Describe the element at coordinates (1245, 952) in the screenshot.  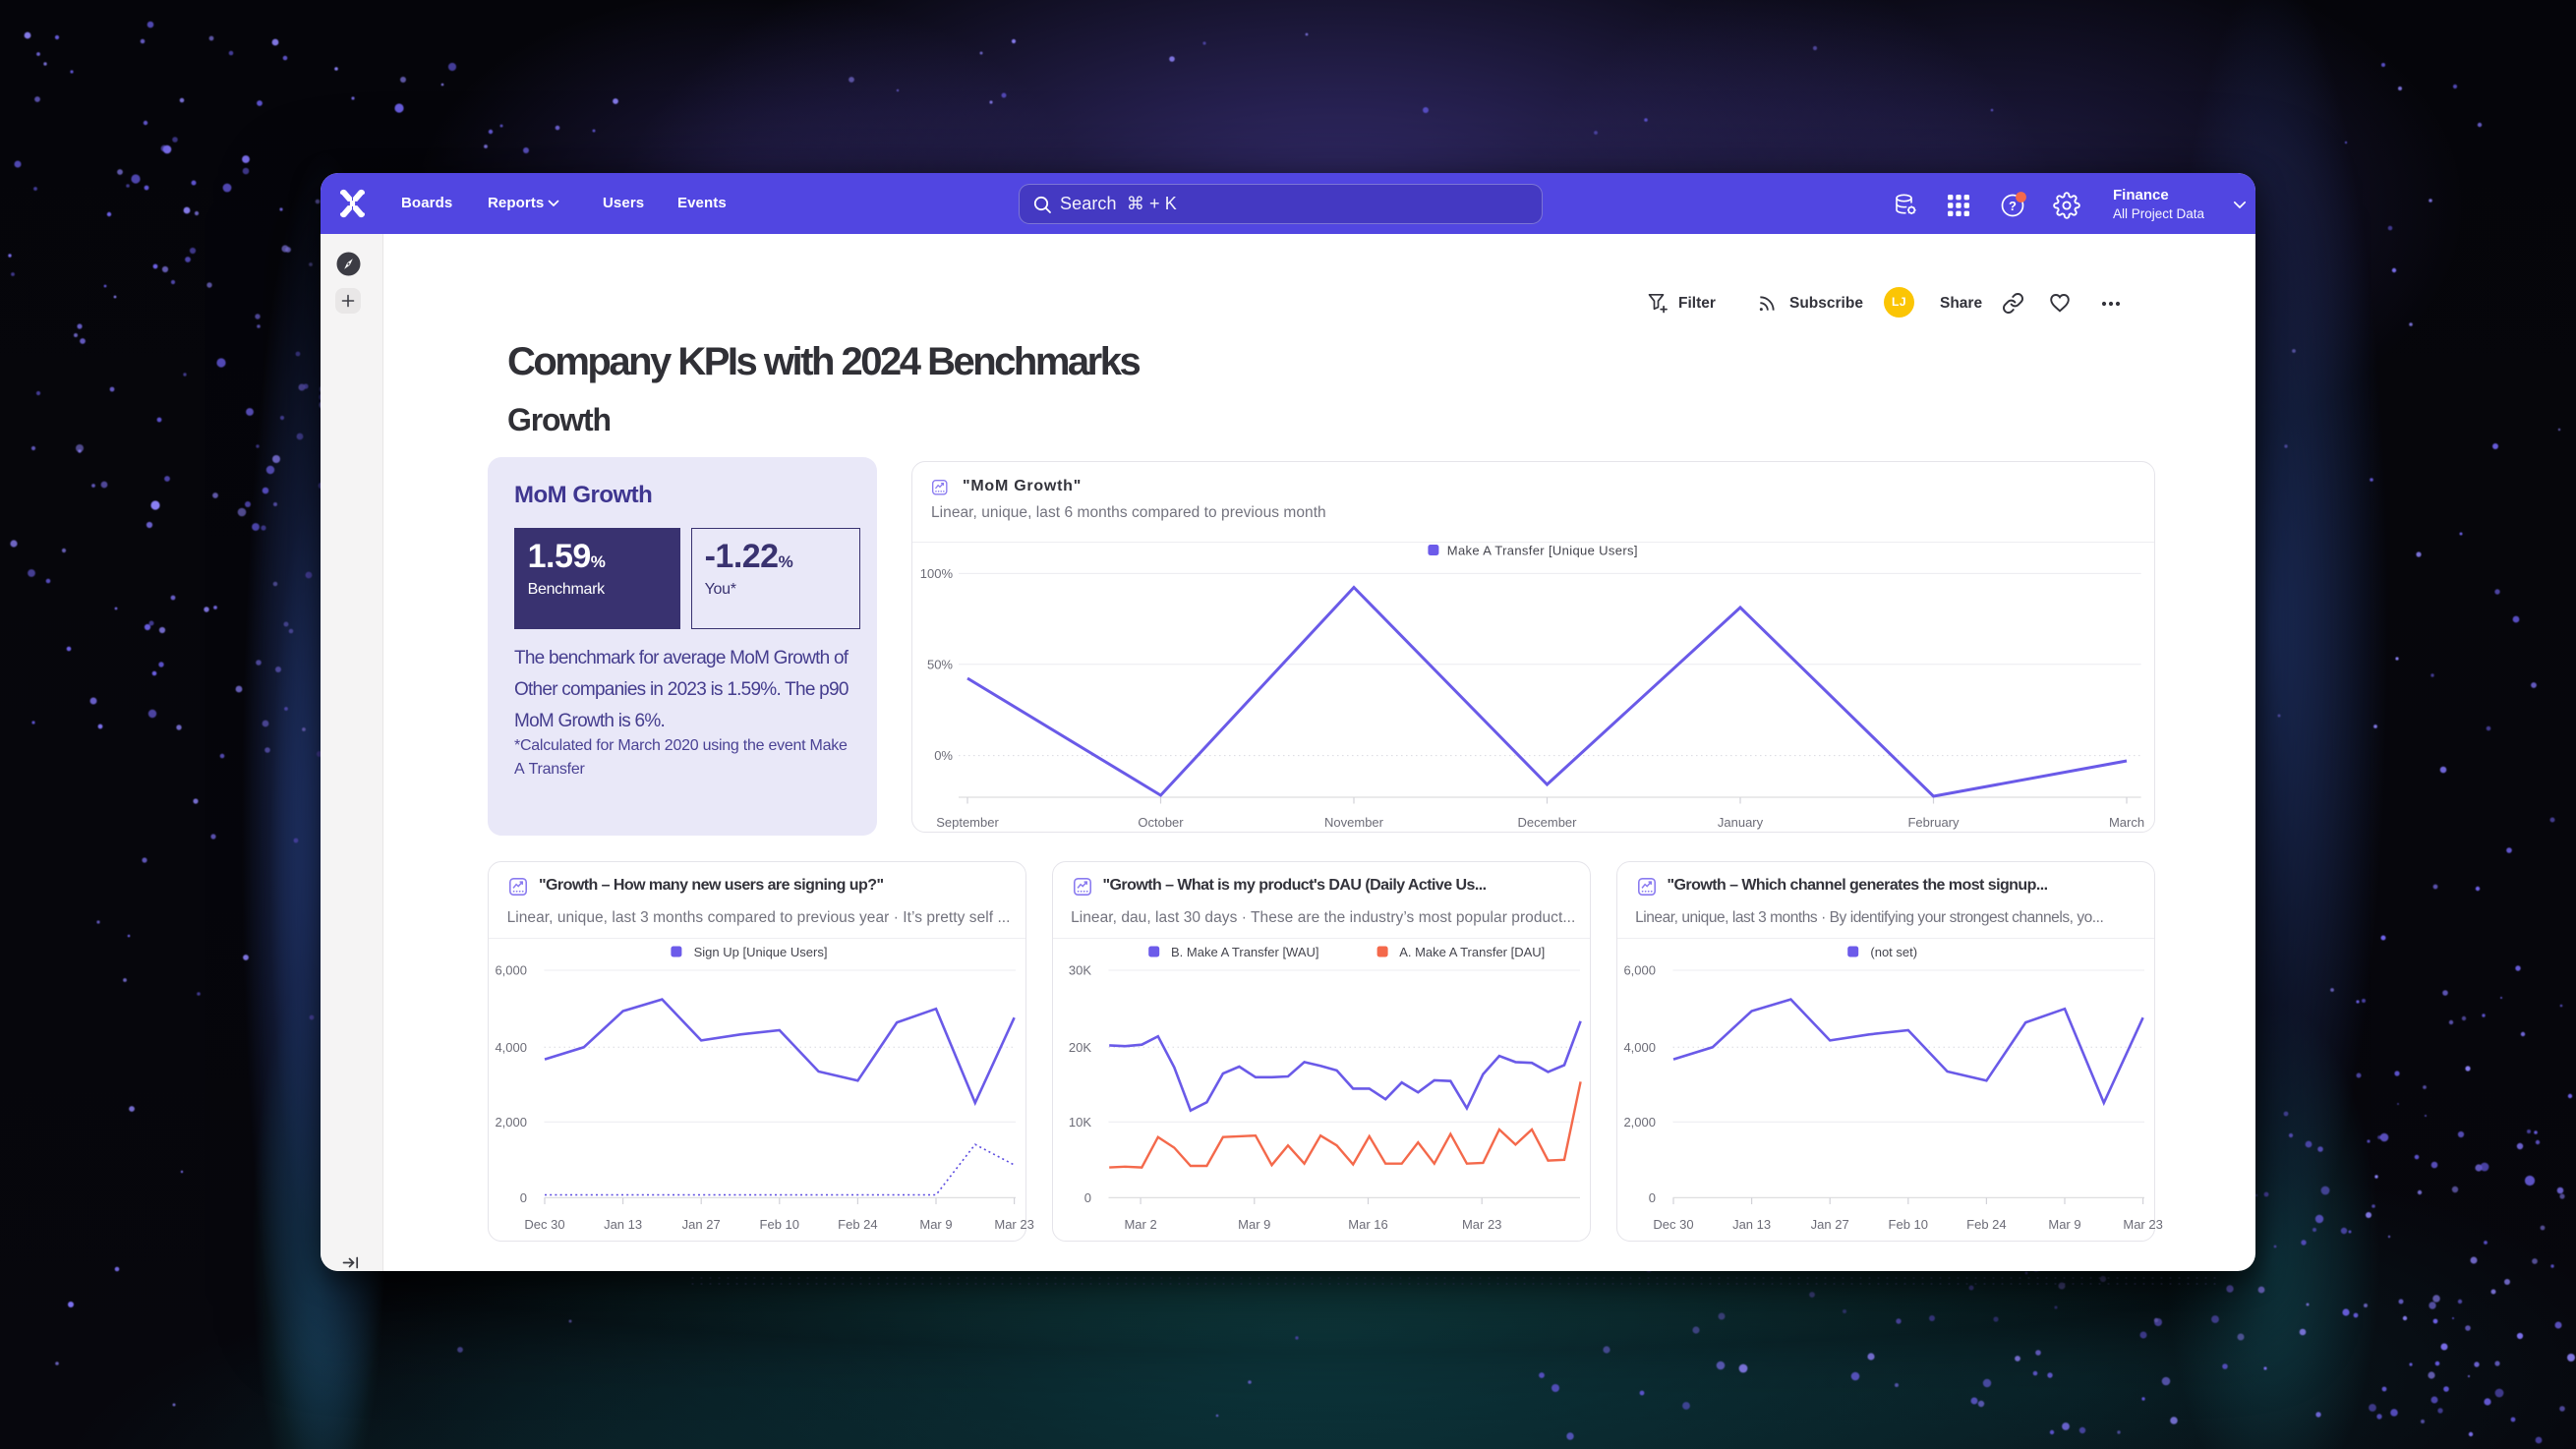
I see `svg-text: B. Make A Transfer [WAU]` at that location.